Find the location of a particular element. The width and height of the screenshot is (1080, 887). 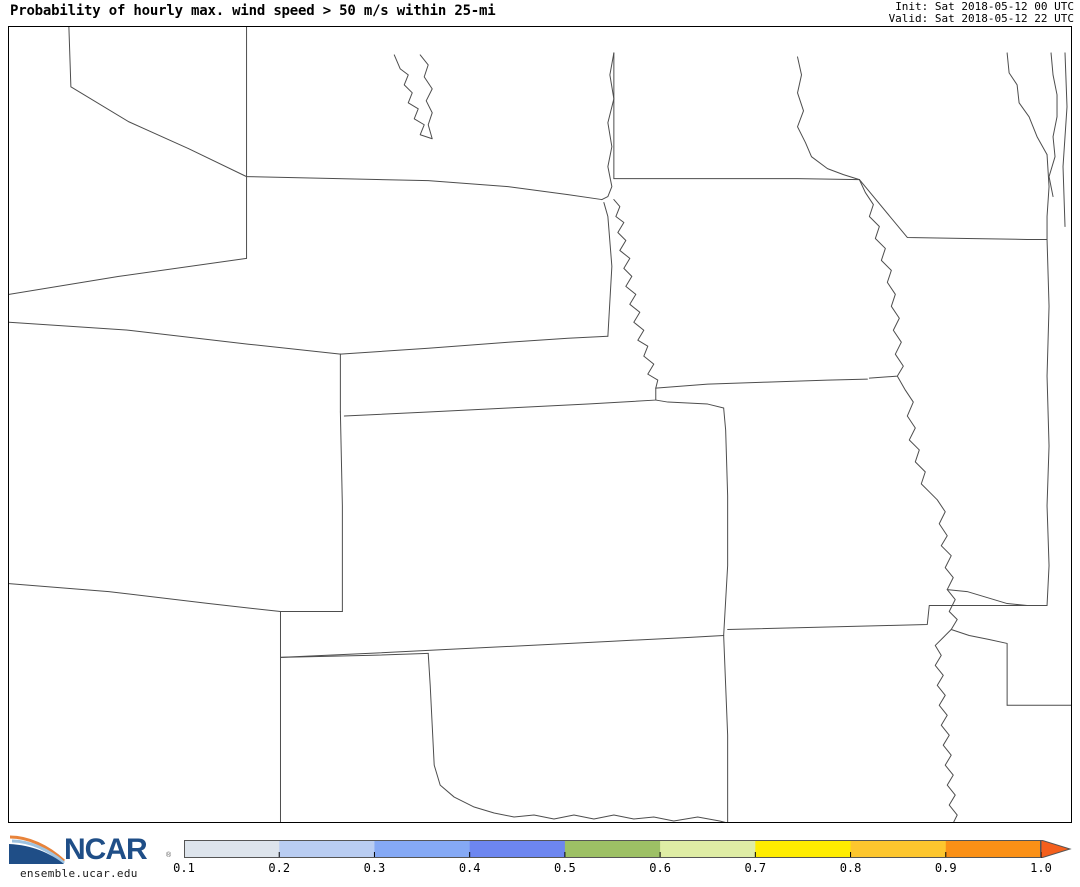

border-ks-ok is located at coordinates (502, 646).